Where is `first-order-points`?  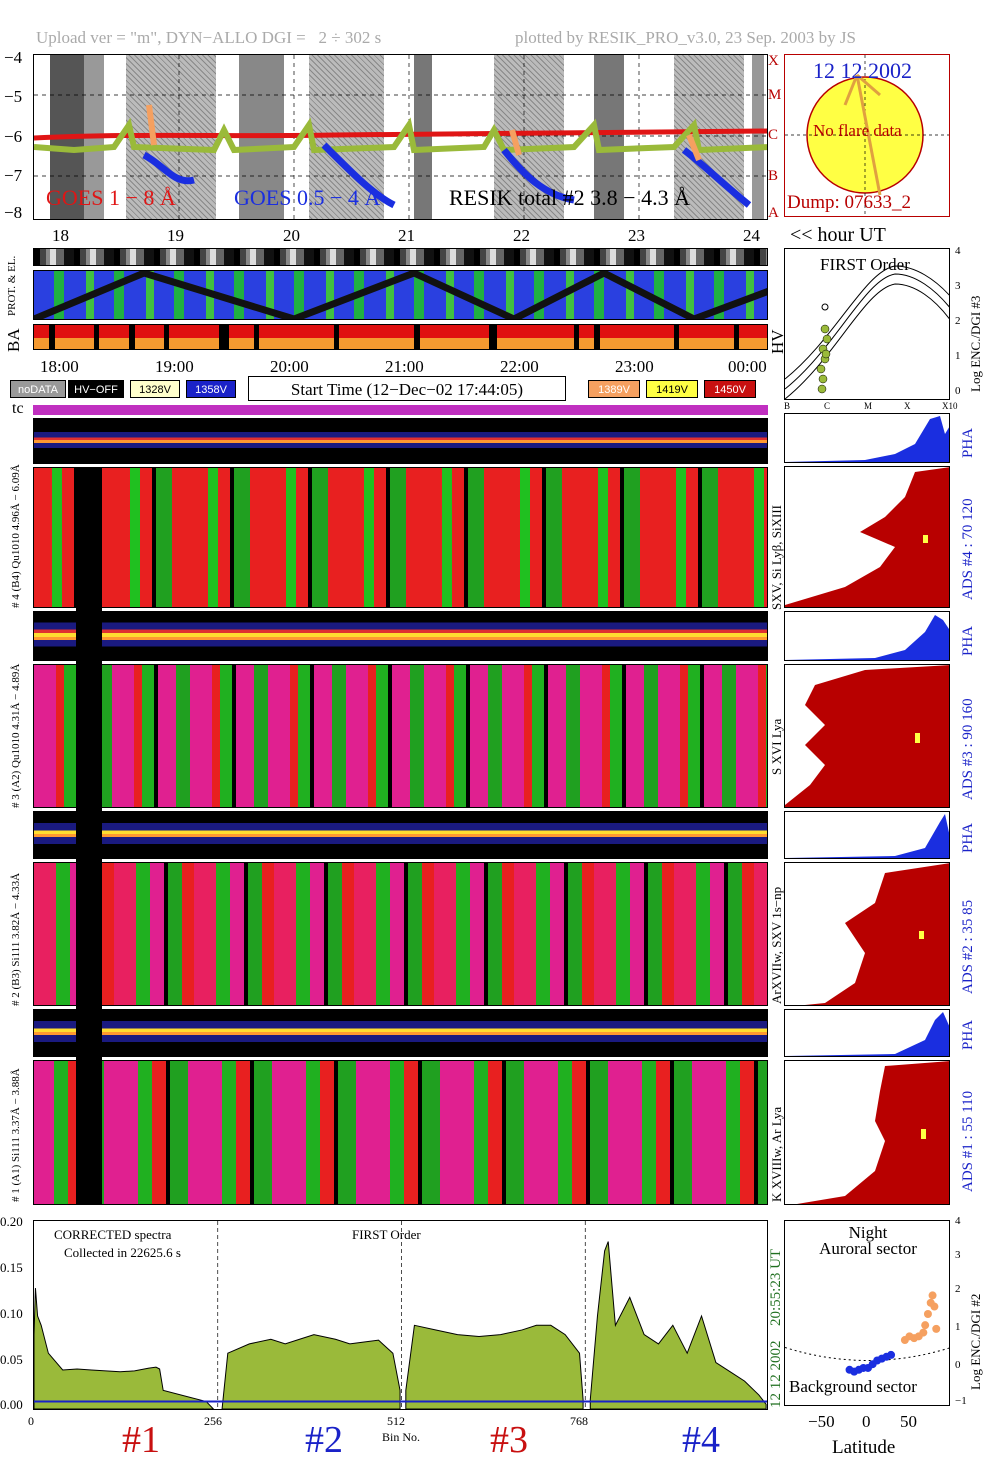
first-order-points is located at coordinates (824, 359).